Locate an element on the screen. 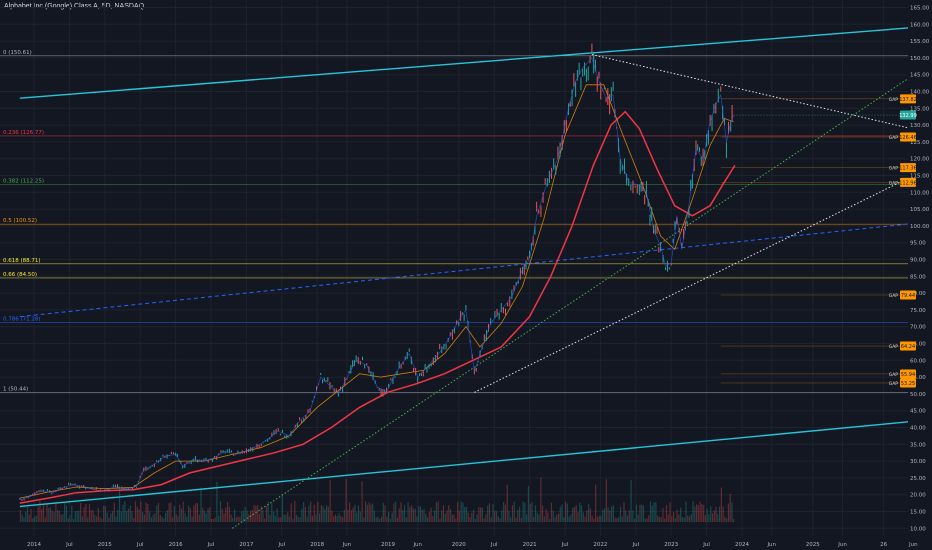  price-tick-label: 165.00 is located at coordinates (920, 9).